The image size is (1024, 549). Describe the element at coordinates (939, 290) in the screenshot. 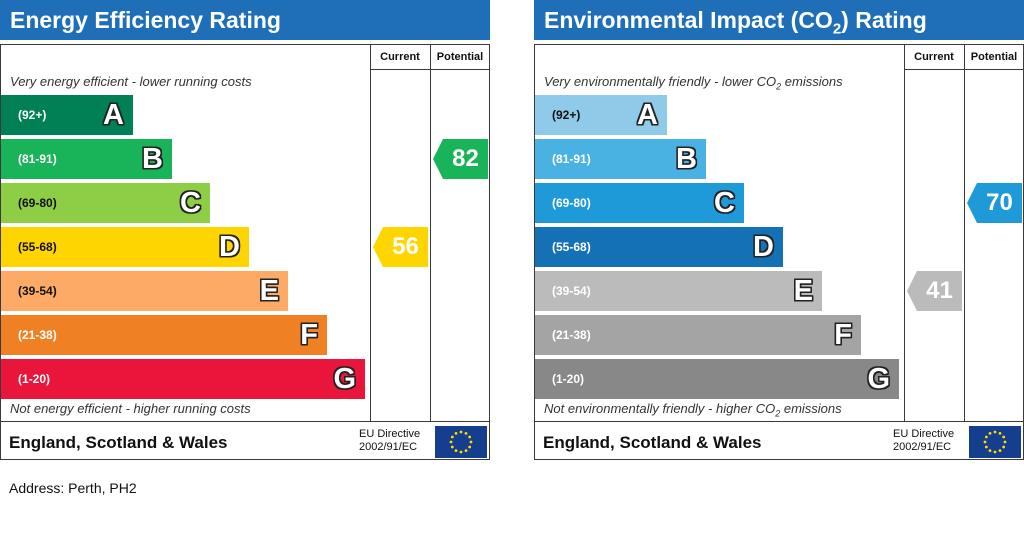

I see `current-rating-value: 41` at that location.